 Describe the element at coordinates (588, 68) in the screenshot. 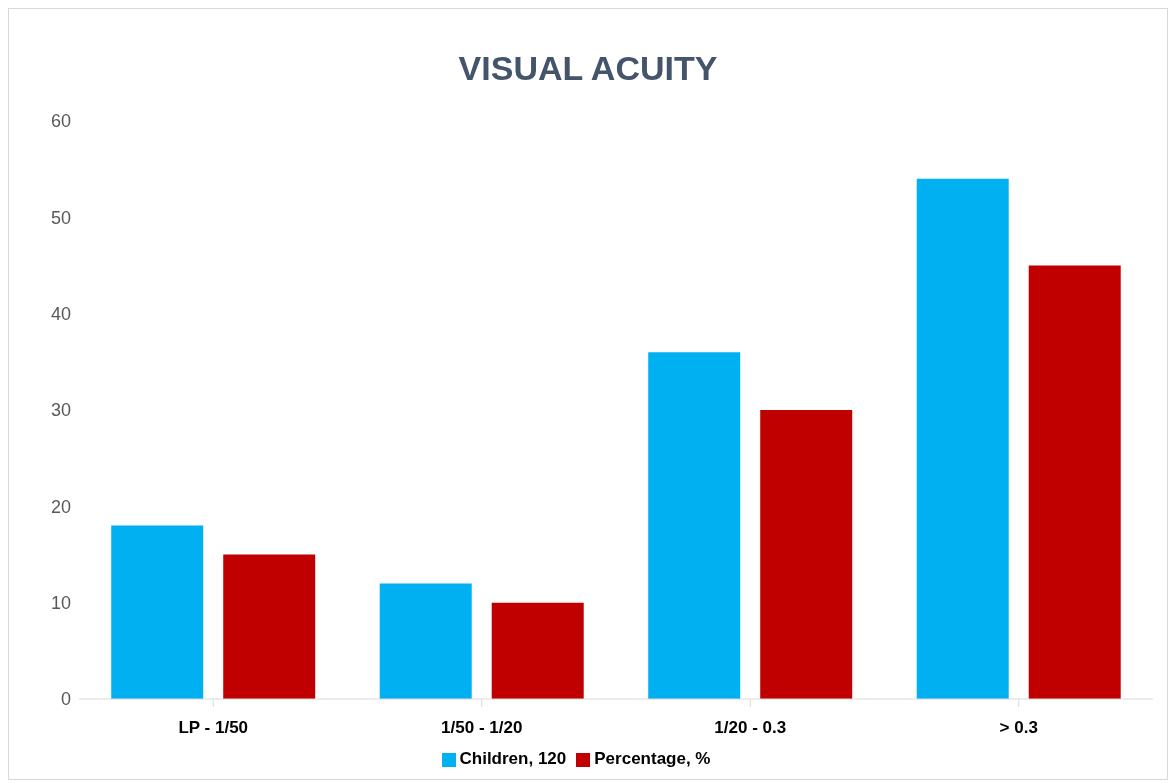

I see `chart-title: VISUAL ACUITY` at that location.